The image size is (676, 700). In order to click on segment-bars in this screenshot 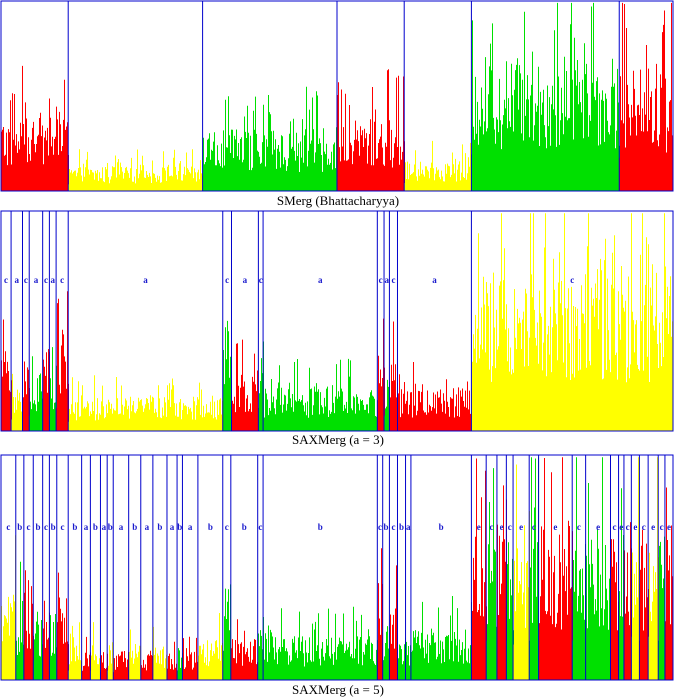, I will do `click(662, 608)`.